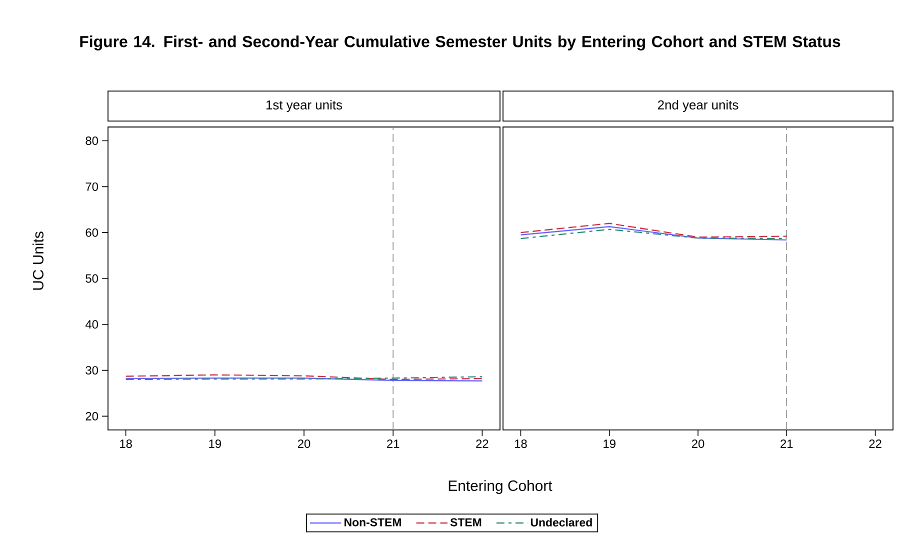 Image resolution: width=904 pixels, height=551 pixels. I want to click on y-axis-title: UC Units, so click(38, 261).